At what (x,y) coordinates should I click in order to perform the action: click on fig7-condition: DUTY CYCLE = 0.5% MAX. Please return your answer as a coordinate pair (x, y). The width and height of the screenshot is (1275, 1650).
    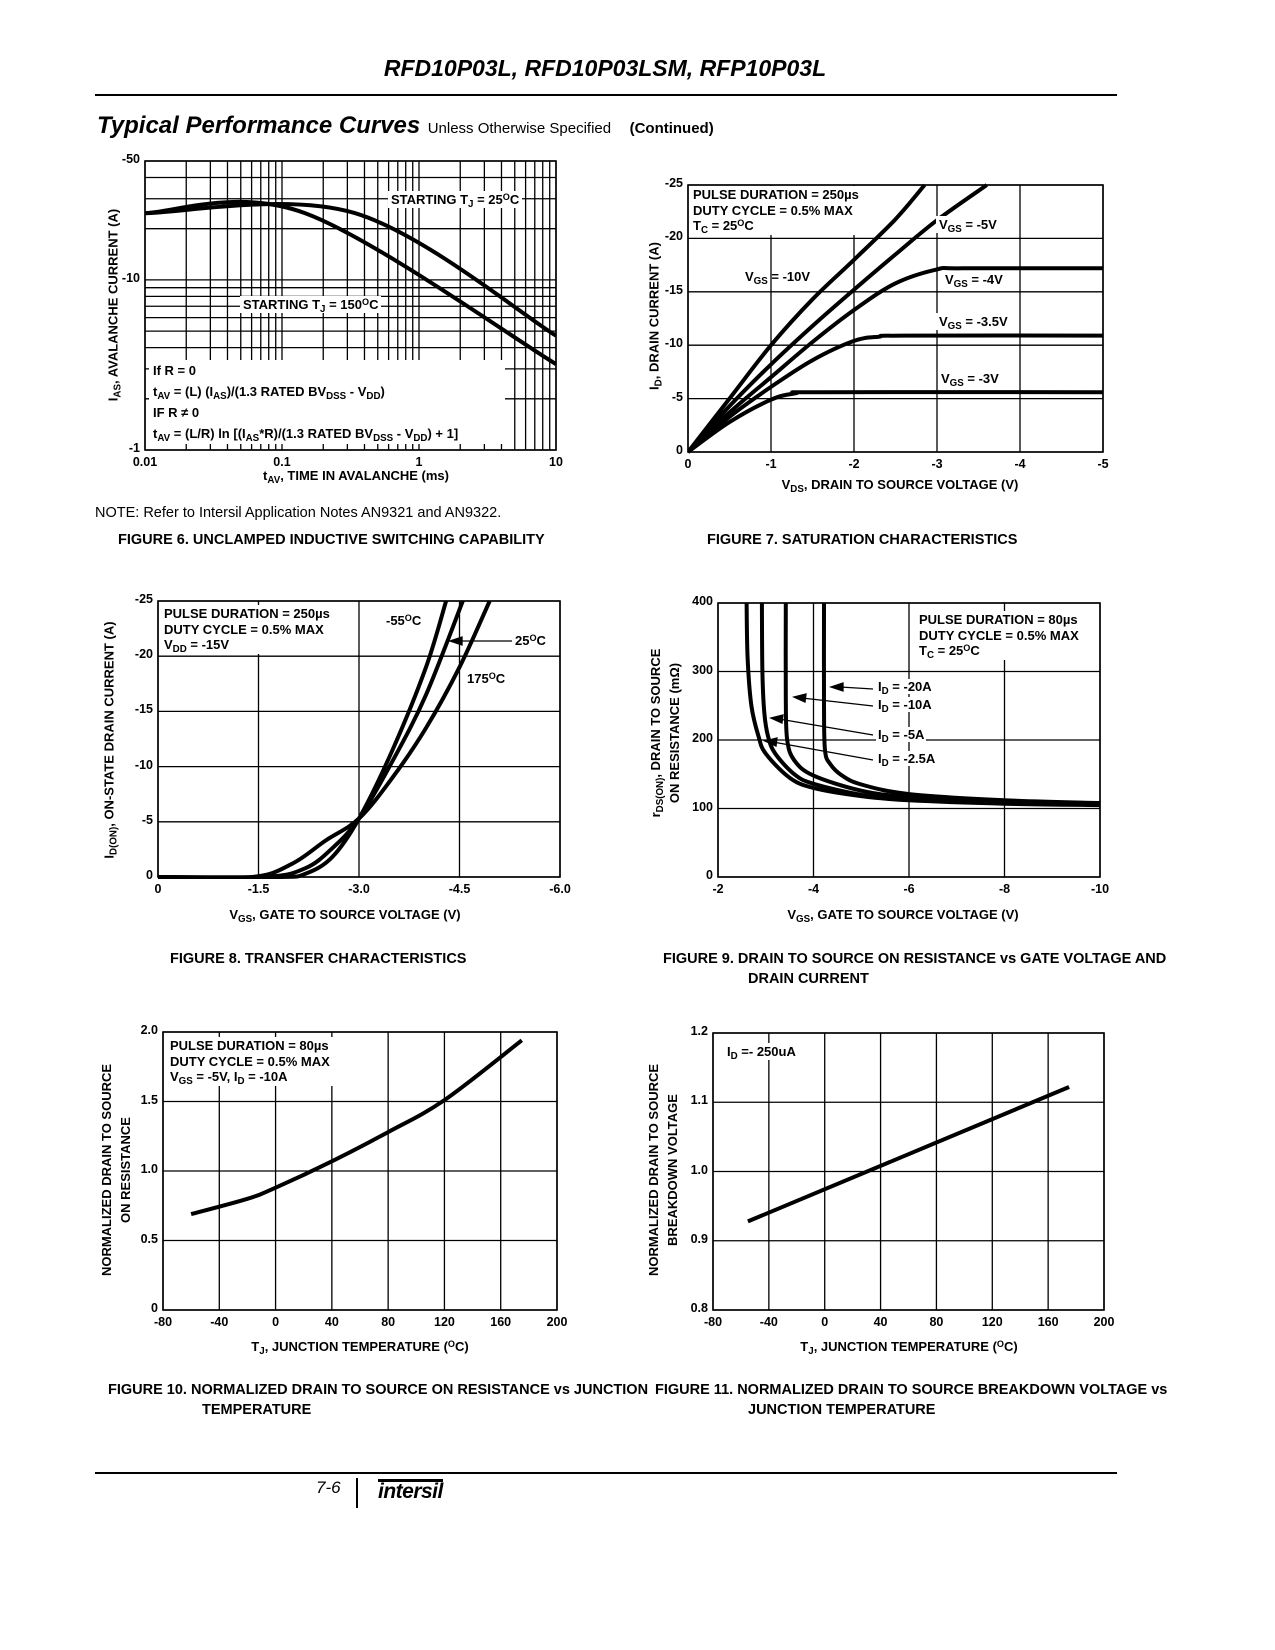
    Looking at the image, I should click on (773, 210).